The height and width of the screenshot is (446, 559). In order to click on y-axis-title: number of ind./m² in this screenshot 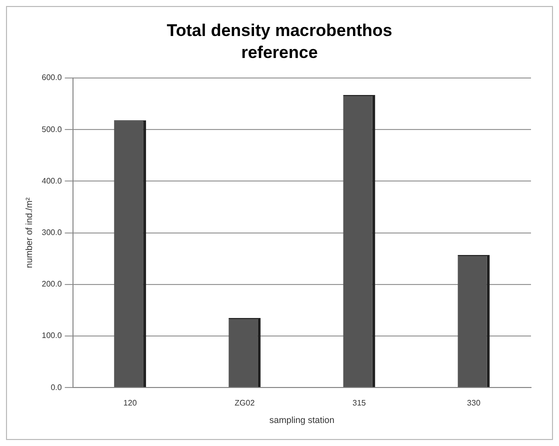, I will do `click(29, 233)`.